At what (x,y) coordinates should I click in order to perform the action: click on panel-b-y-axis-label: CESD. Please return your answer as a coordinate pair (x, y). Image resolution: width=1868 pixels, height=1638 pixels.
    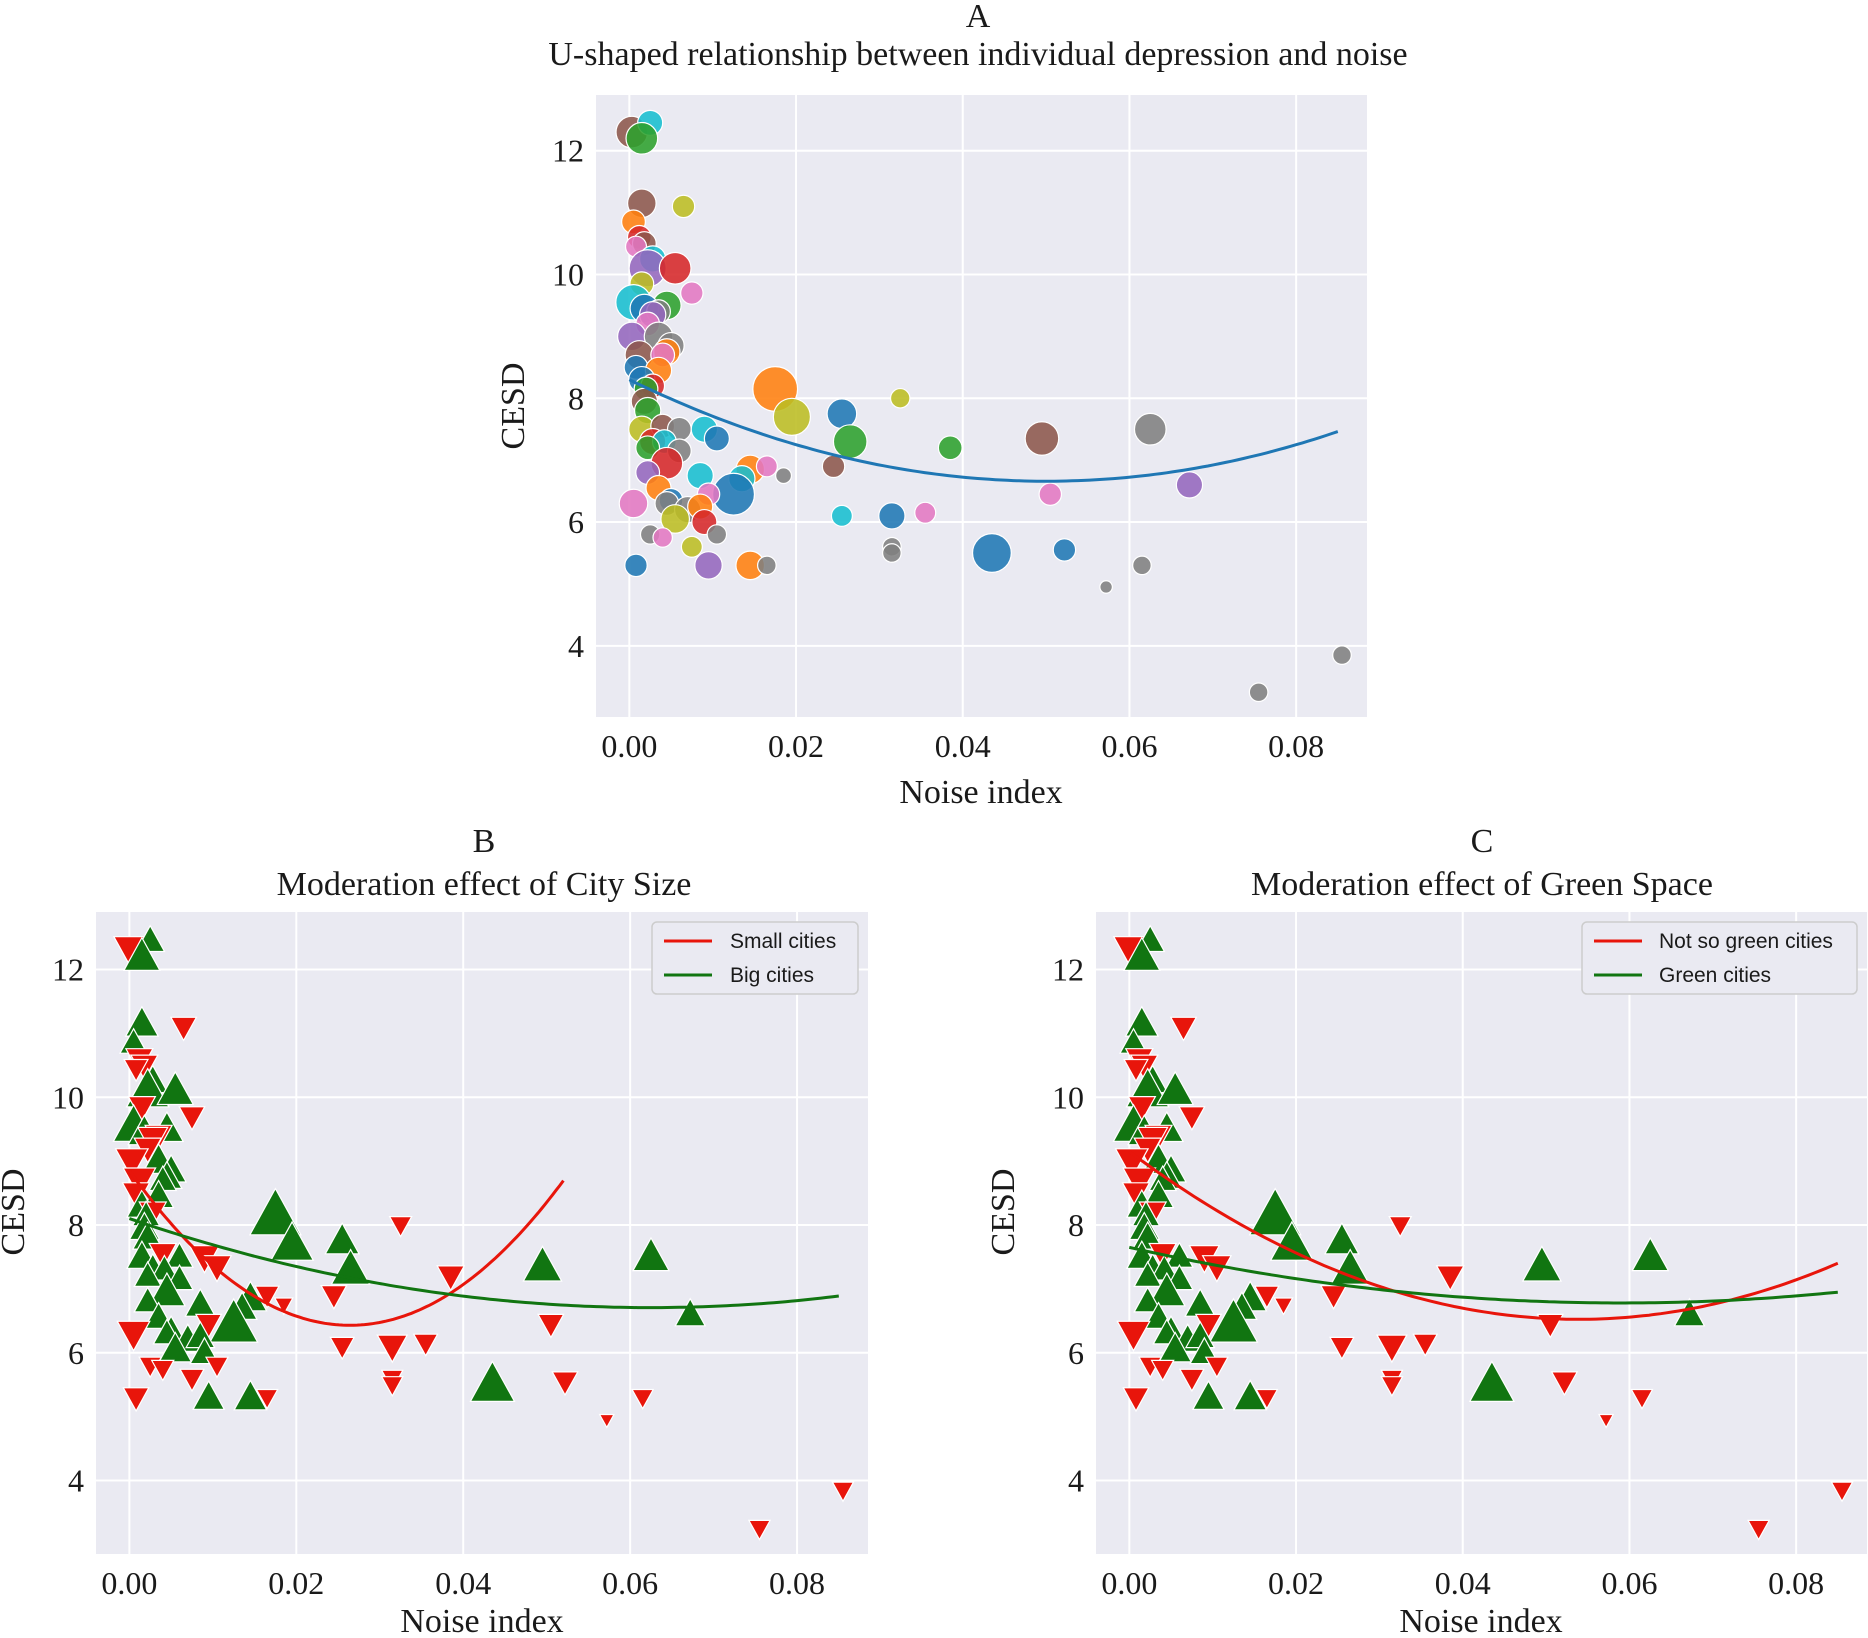
    Looking at the image, I should click on (16, 1212).